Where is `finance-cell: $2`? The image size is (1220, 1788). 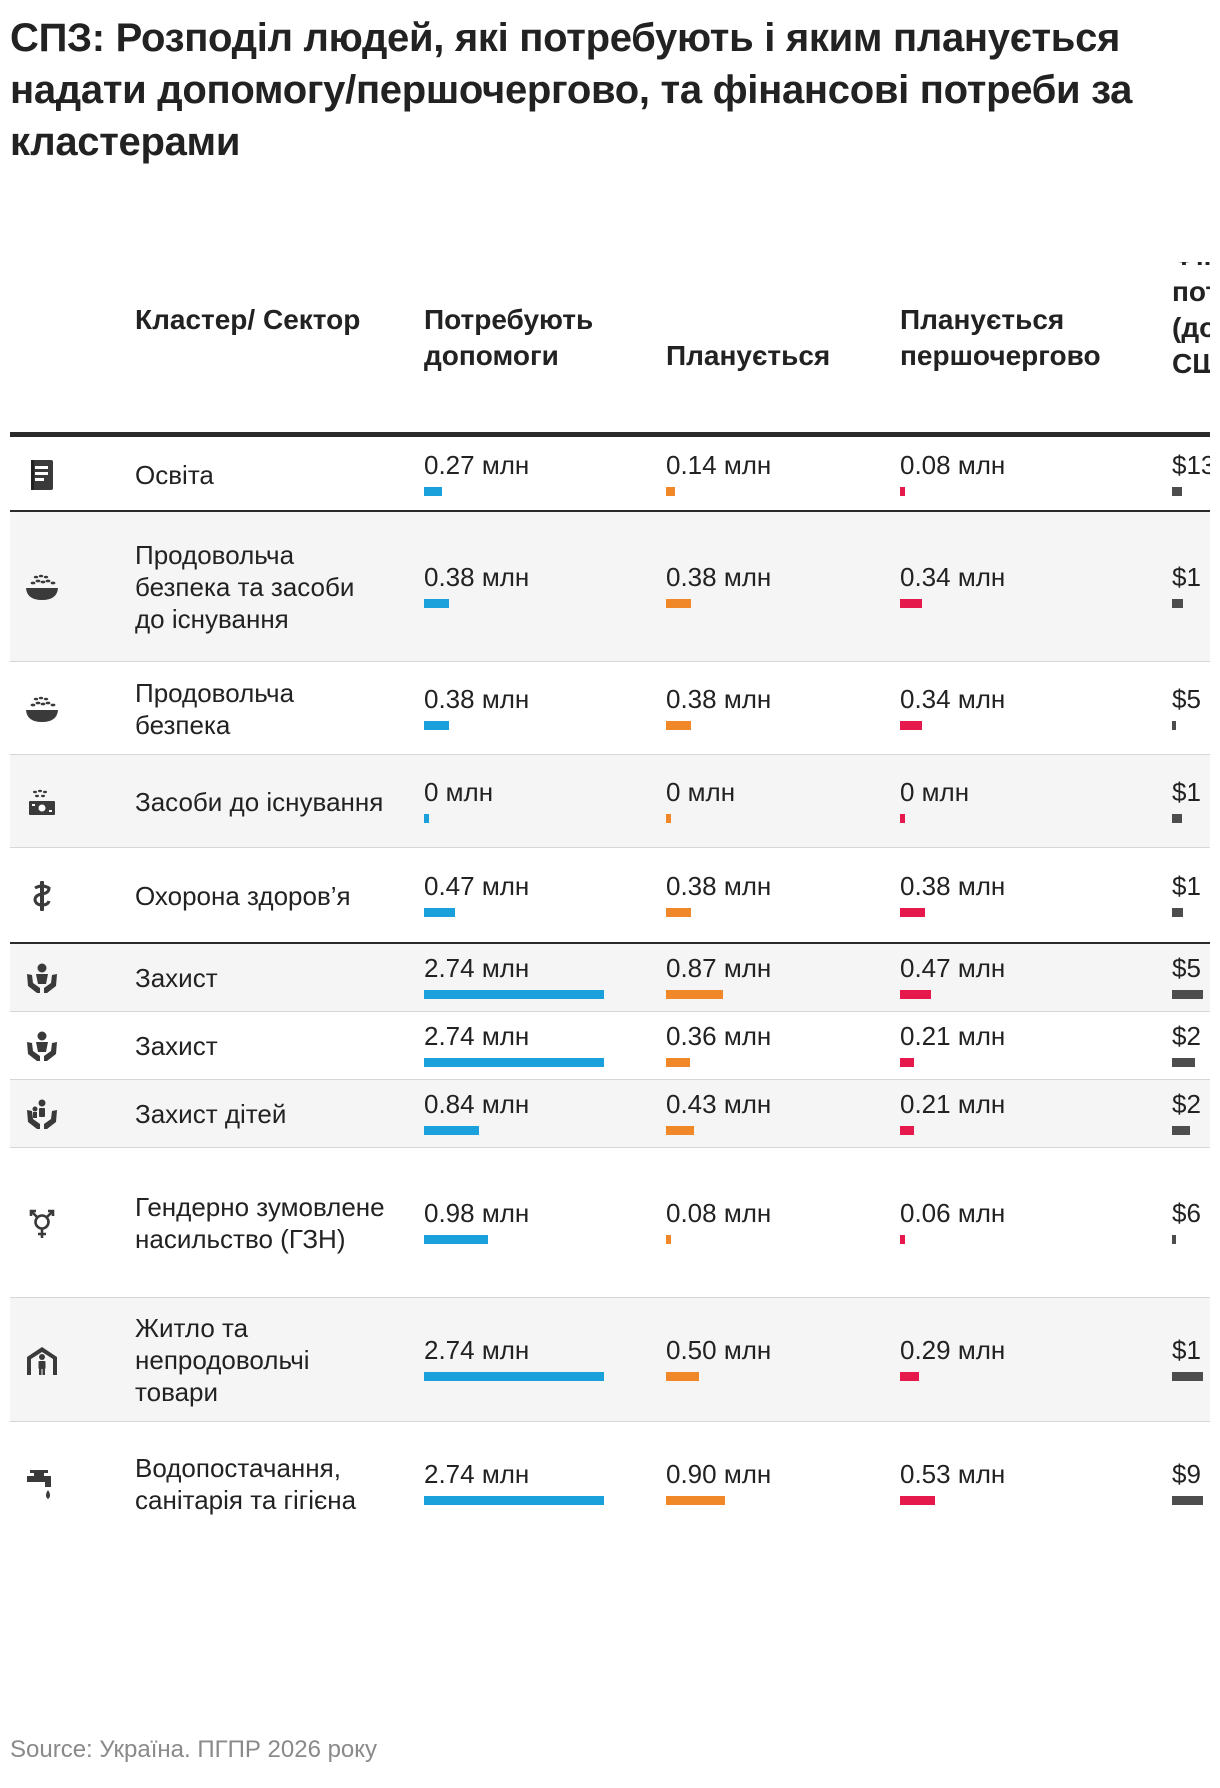 finance-cell: $2 is located at coordinates (1186, 1044).